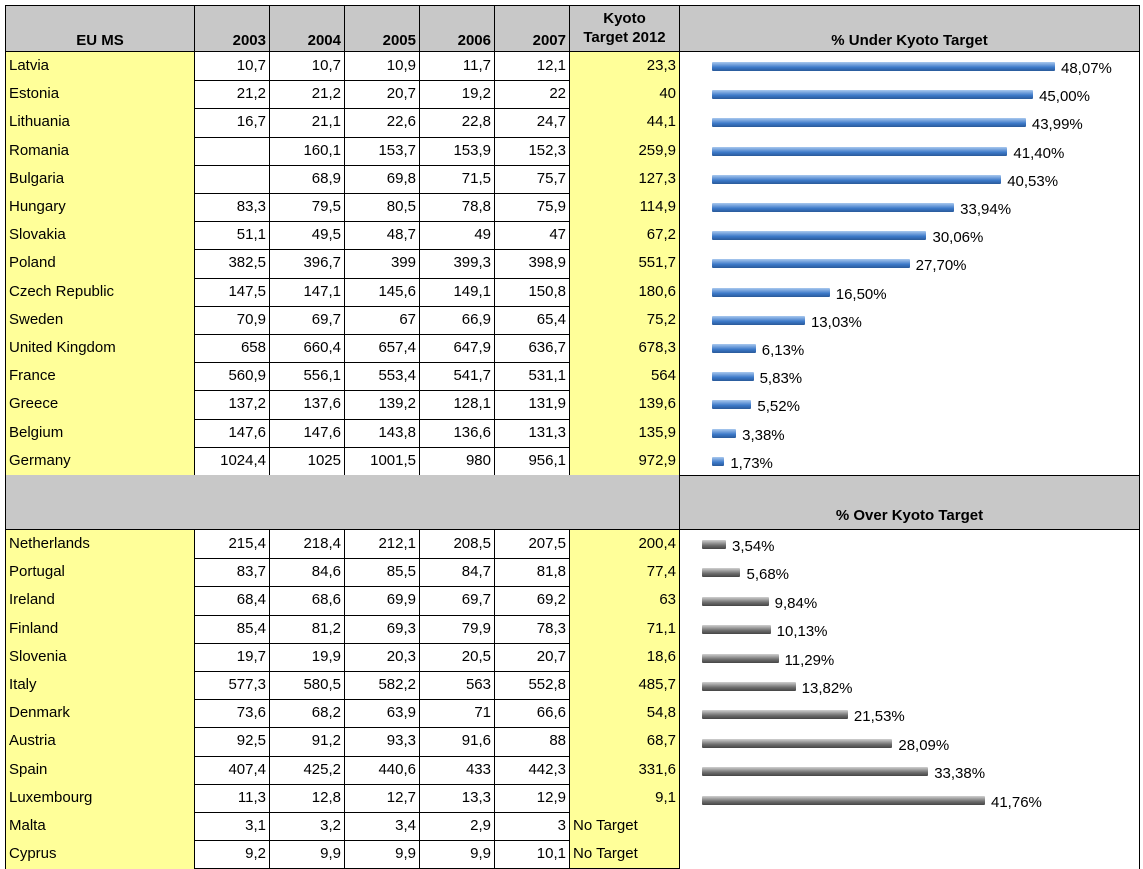 This screenshot has height=869, width=1143. What do you see at coordinates (100, 208) in the screenshot?
I see `country-cell: Hungary` at bounding box center [100, 208].